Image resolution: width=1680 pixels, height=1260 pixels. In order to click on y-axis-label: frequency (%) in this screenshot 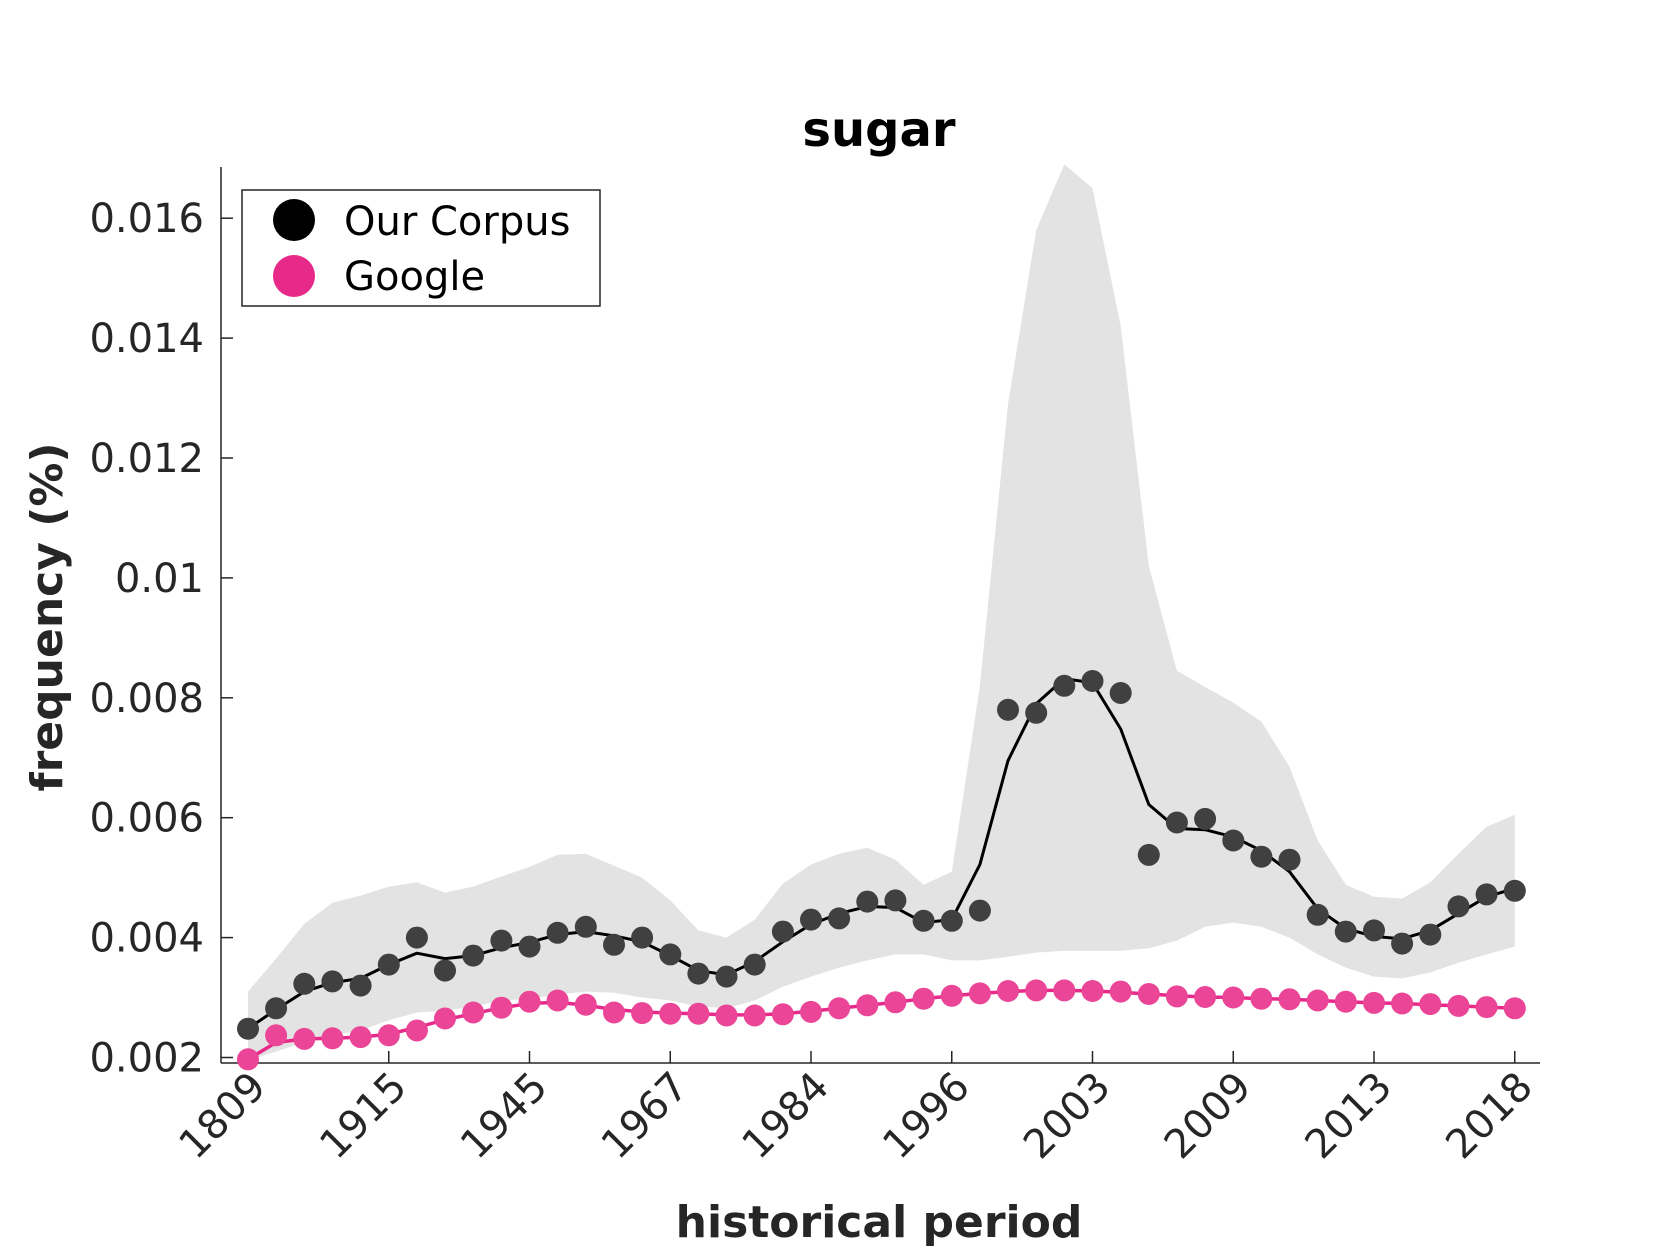, I will do `click(47, 616)`.